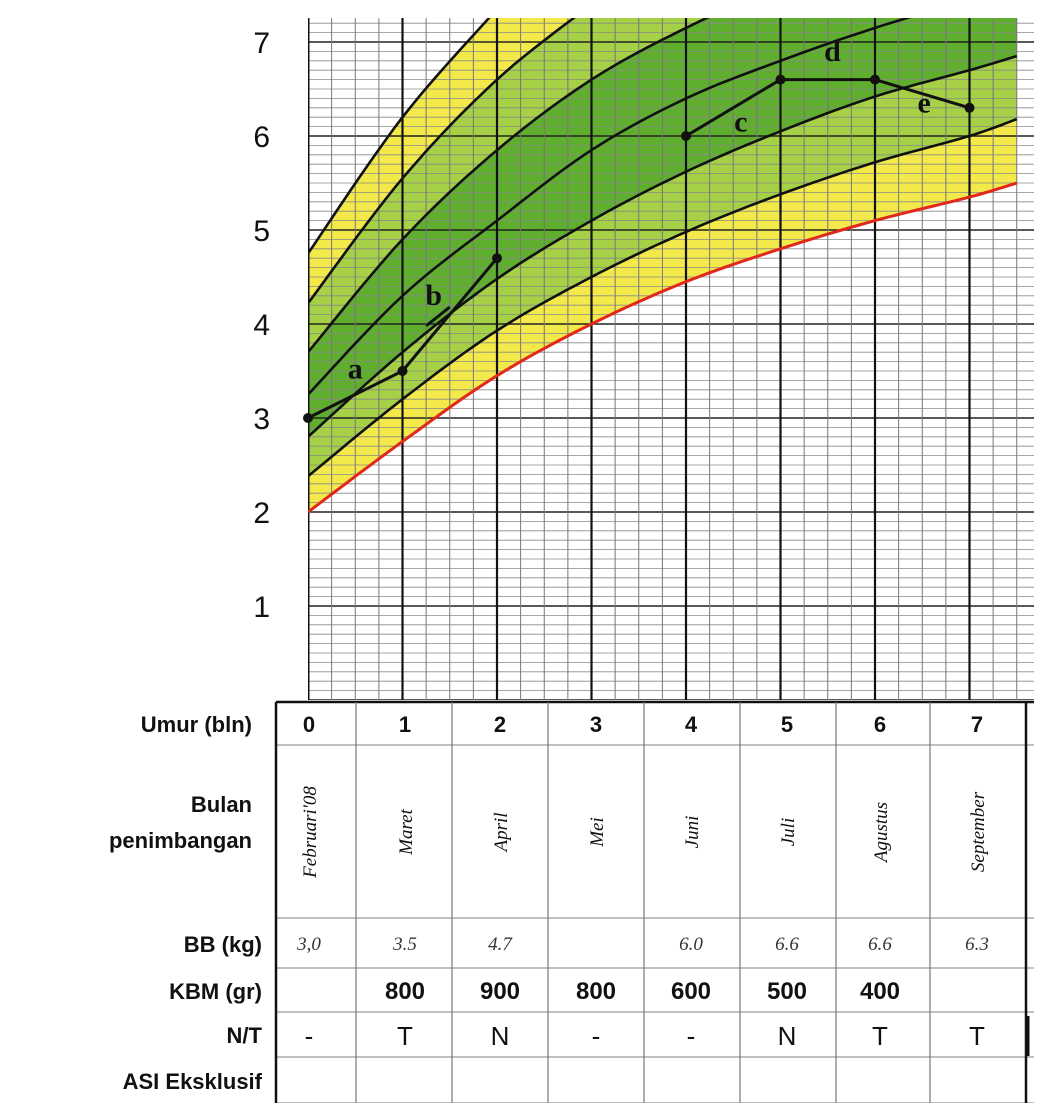  I want to click on month-cell: September, so click(978, 831).